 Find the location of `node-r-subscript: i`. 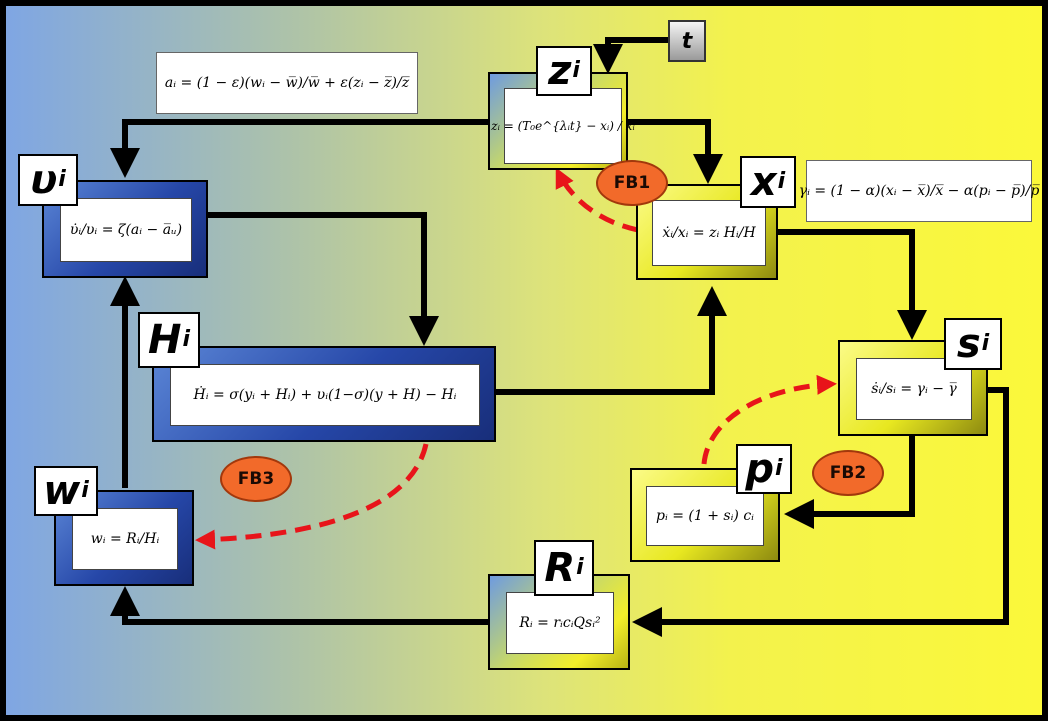

node-r-subscript: i is located at coordinates (580, 567).